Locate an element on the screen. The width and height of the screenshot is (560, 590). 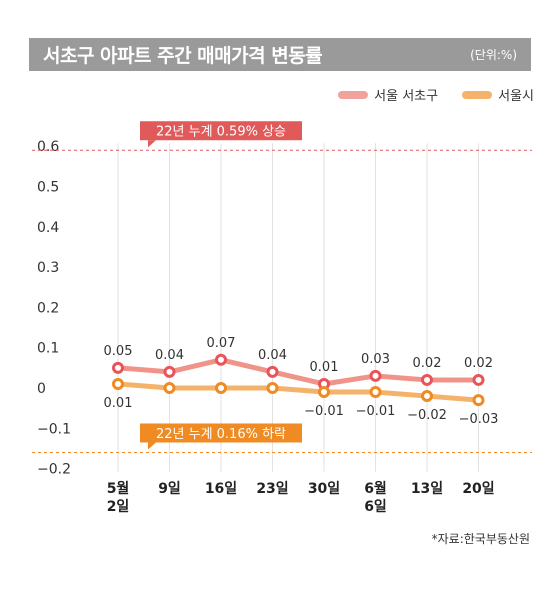
x-tick-label-line: 30일 is located at coordinates (324, 489).